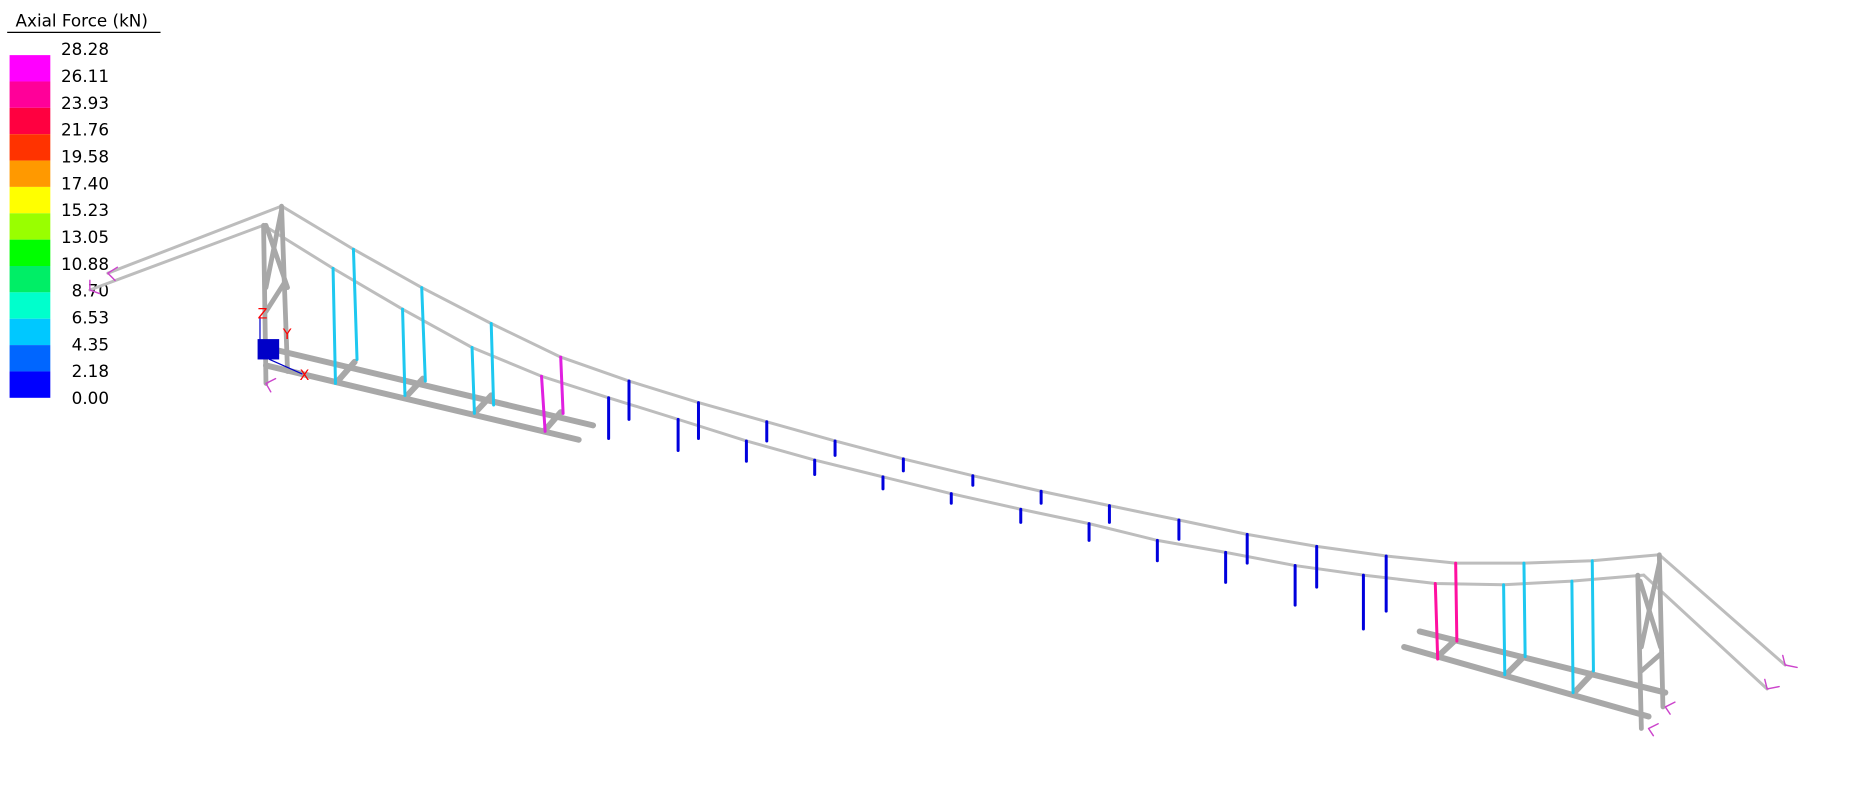 This screenshot has width=1869, height=804. I want to click on left-backstay-far, so click(195, 239).